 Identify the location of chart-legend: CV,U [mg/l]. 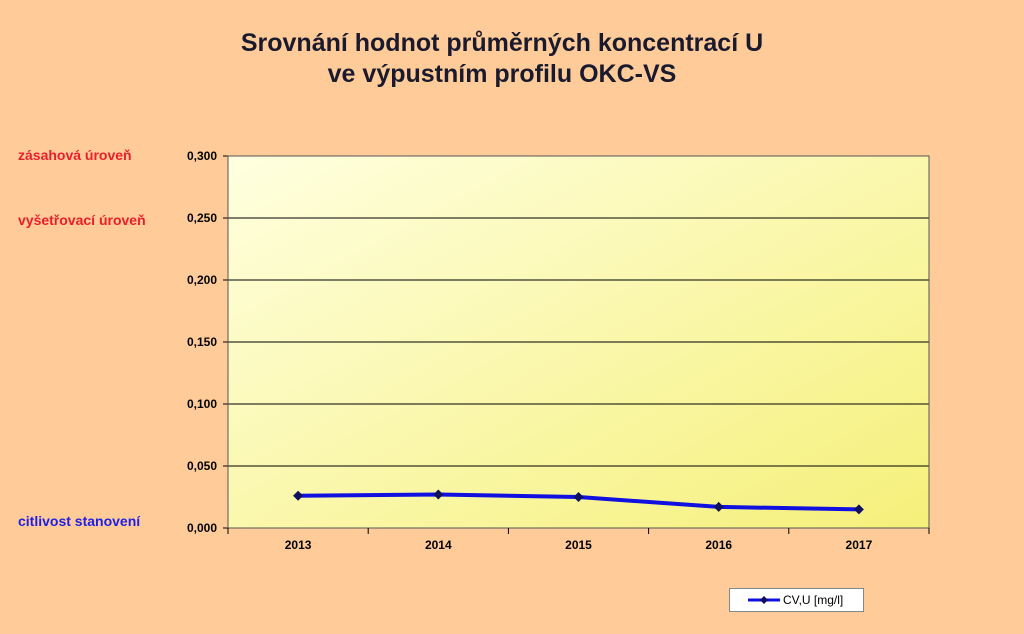
(796, 600).